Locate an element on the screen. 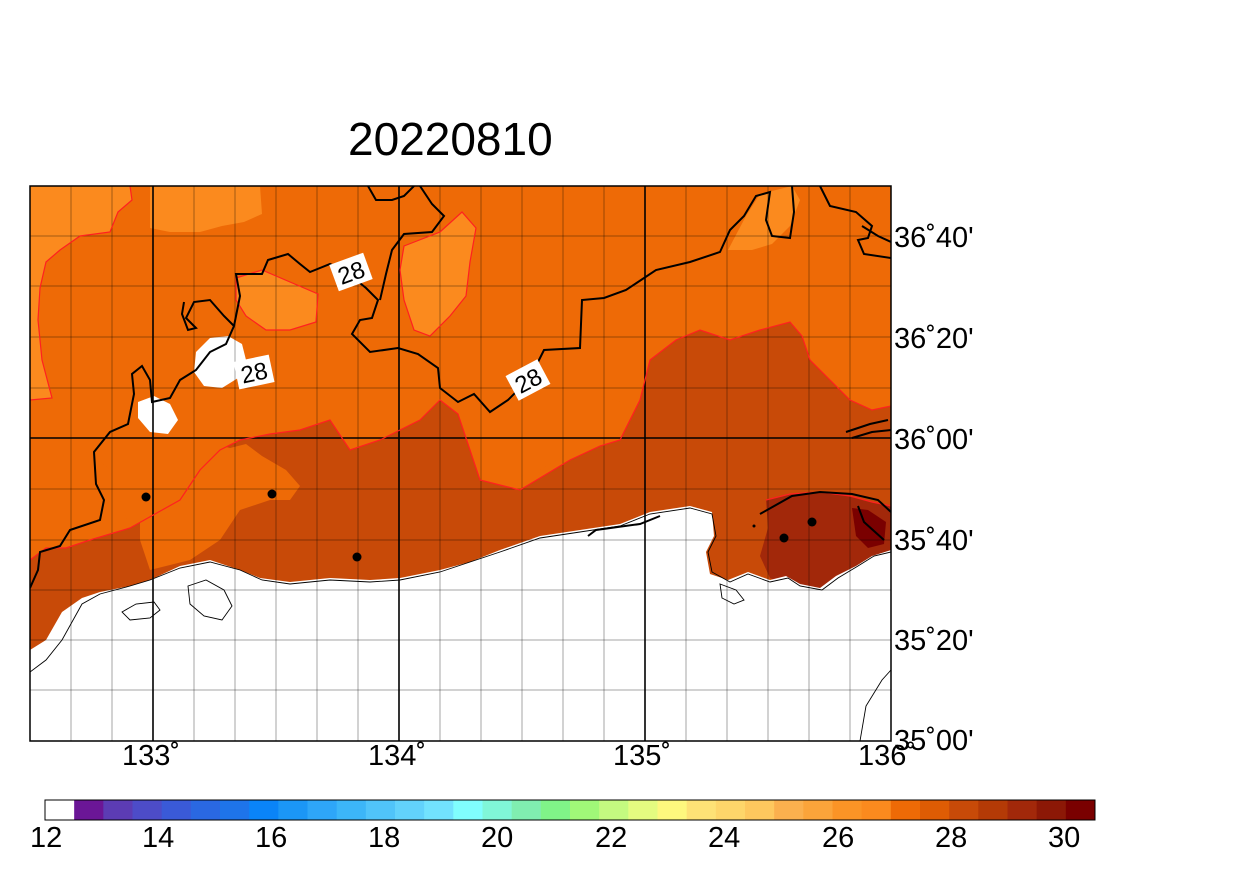 The width and height of the screenshot is (1237, 875). field-hottest-spot is located at coordinates (869, 528).